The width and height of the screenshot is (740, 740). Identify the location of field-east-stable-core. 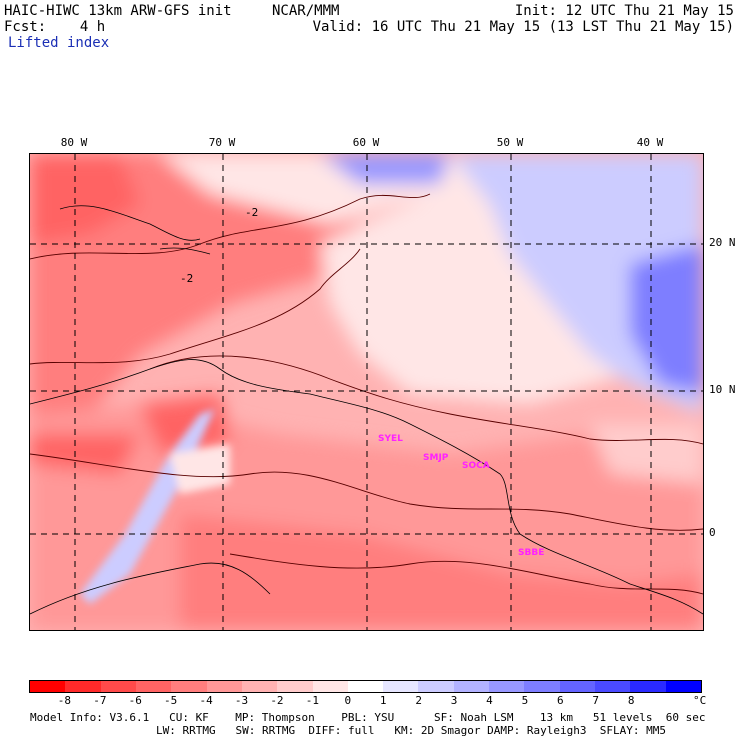
(666, 319).